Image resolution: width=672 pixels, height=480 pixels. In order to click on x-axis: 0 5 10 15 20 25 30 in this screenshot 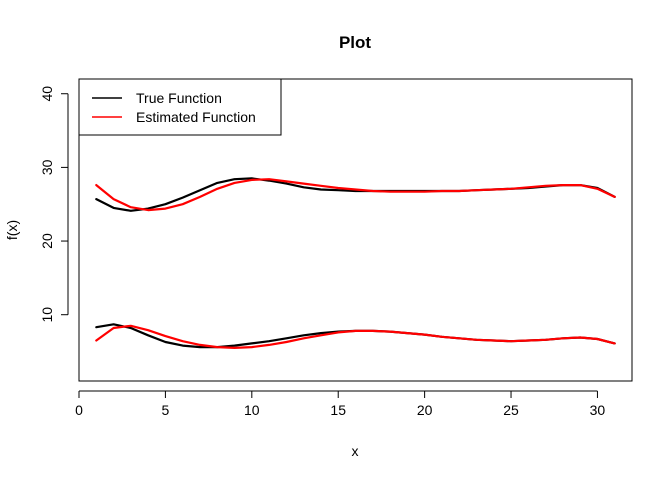, I will do `click(340, 404)`.